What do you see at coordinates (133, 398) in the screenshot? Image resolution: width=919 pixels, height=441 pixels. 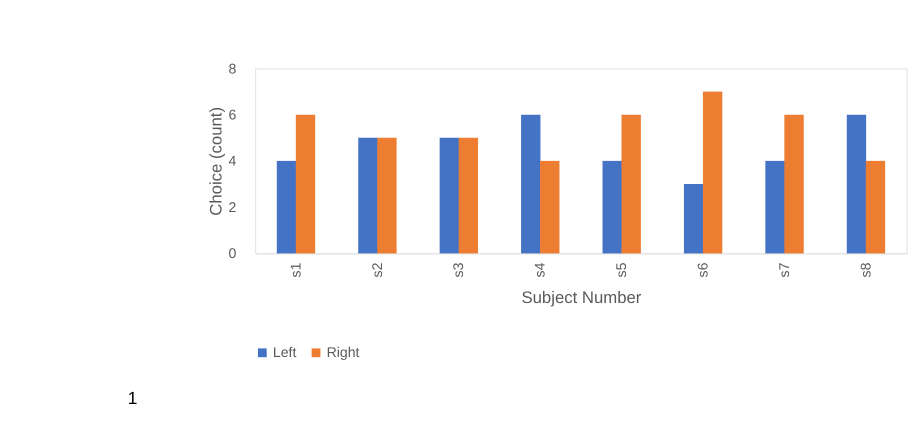 I see `text: 1` at bounding box center [133, 398].